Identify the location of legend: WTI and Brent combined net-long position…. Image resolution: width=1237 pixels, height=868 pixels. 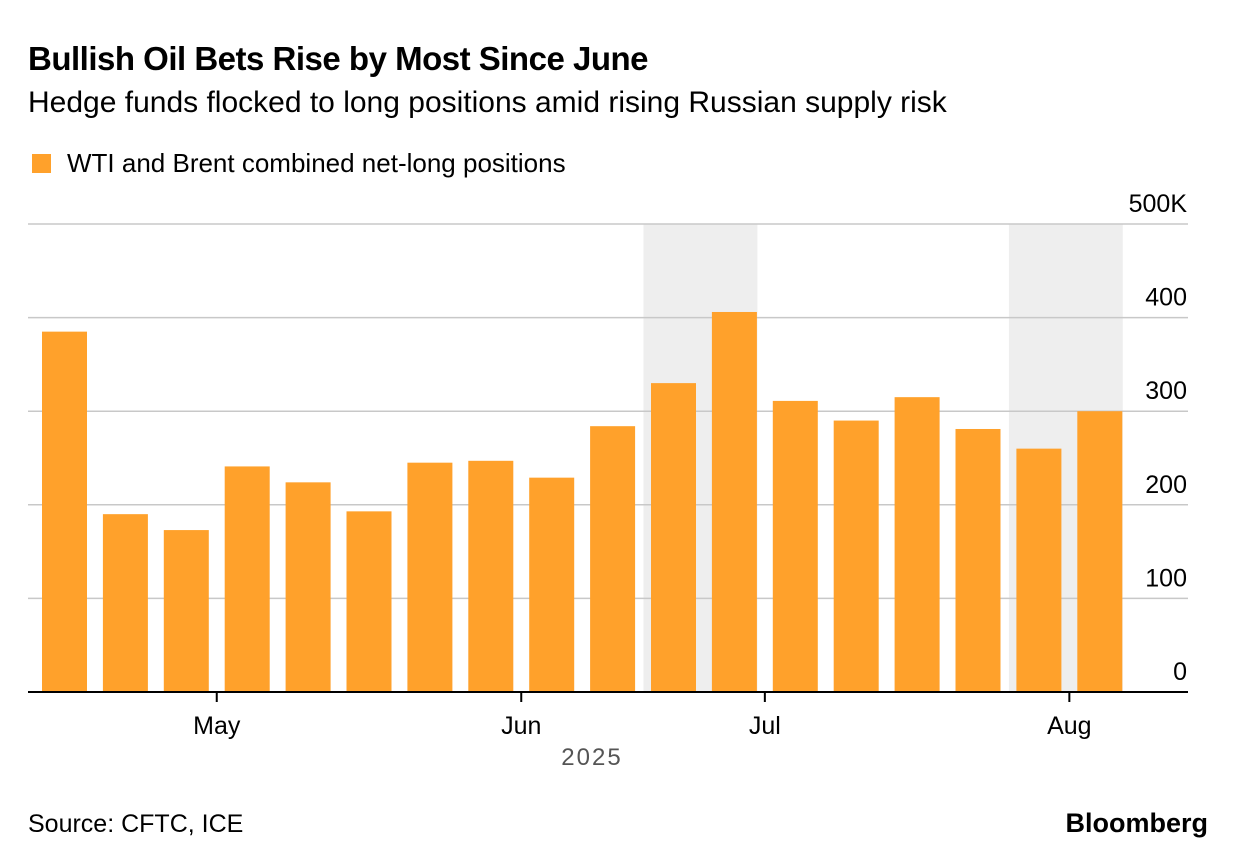
(299, 163).